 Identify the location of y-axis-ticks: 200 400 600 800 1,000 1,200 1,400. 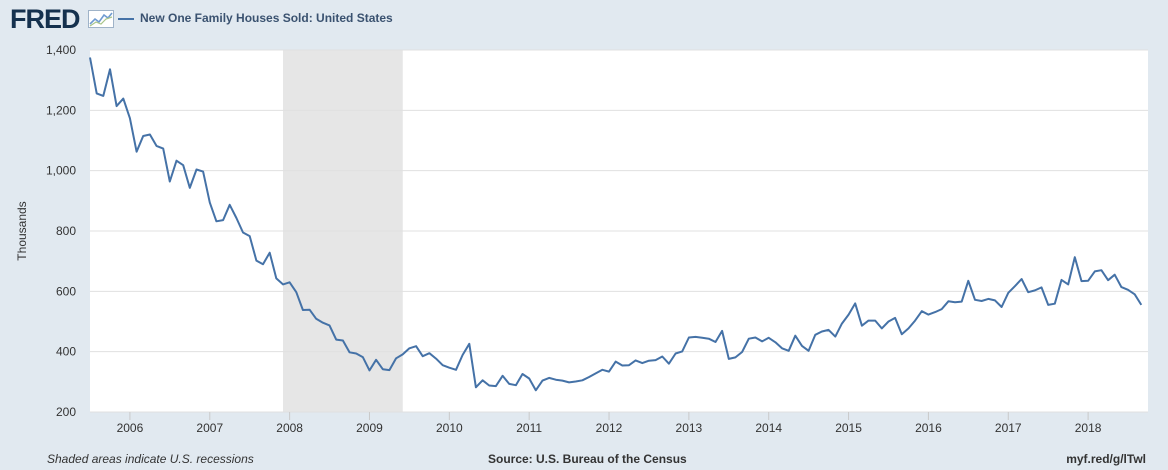
(61, 231).